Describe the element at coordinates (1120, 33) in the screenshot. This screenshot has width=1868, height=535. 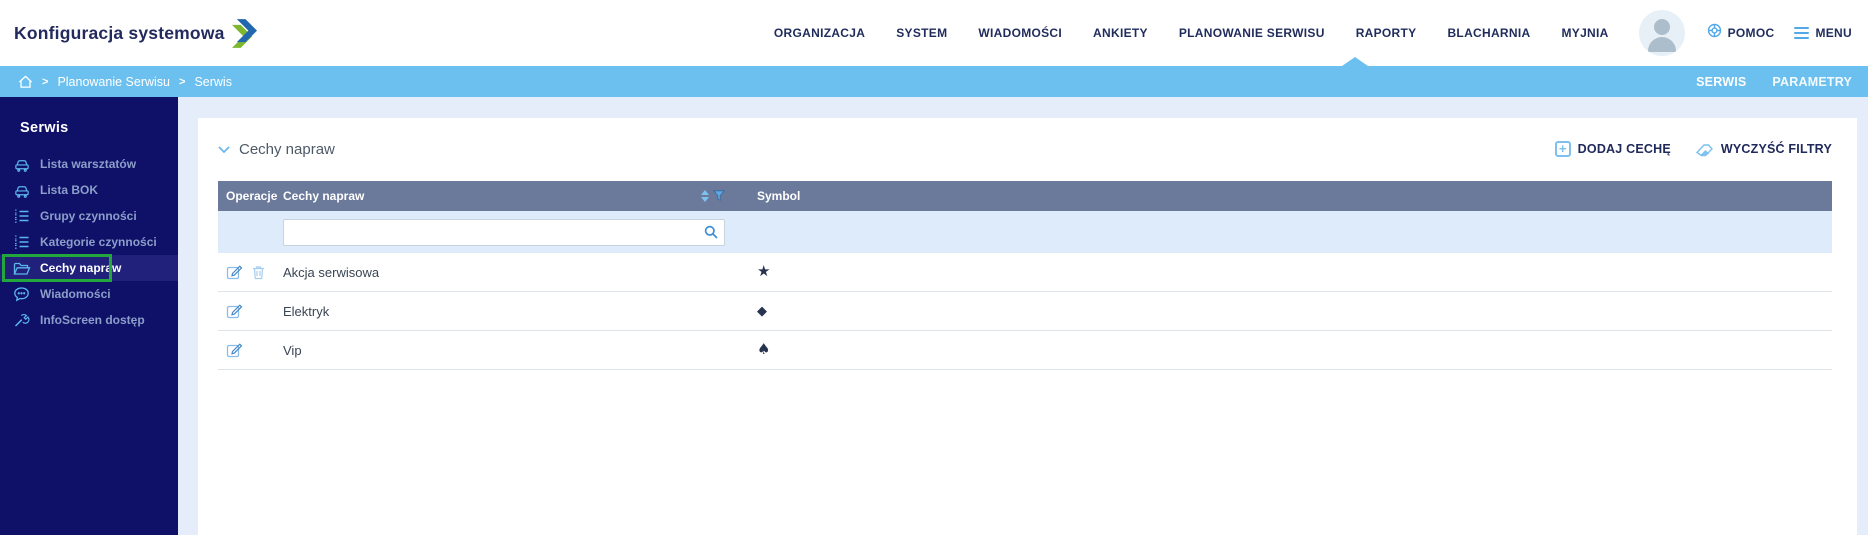
I see `nav-item-ankiety: ANKIETY` at that location.